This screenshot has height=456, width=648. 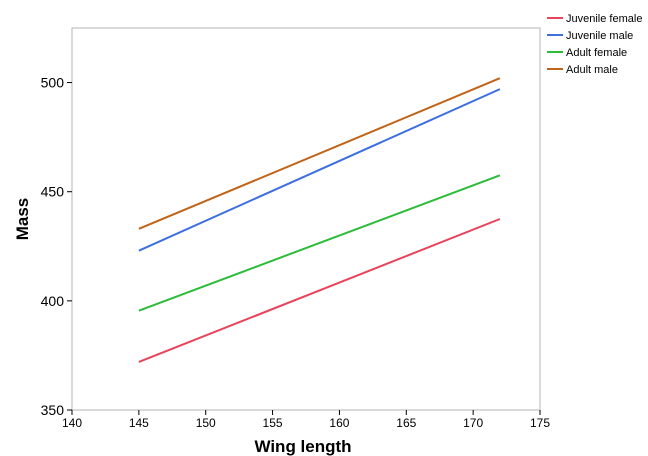 What do you see at coordinates (339, 423) in the screenshot?
I see `x-tick-label: 160` at bounding box center [339, 423].